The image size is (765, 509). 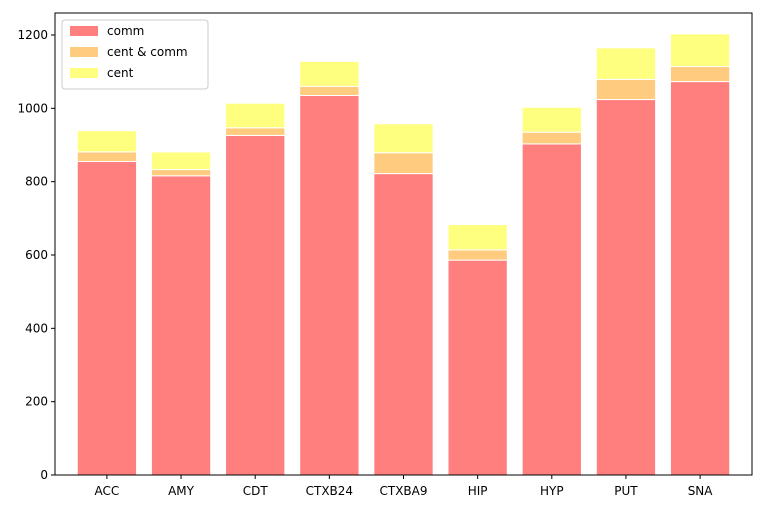 What do you see at coordinates (36, 402) in the screenshot?
I see `y-tick-label: 200` at bounding box center [36, 402].